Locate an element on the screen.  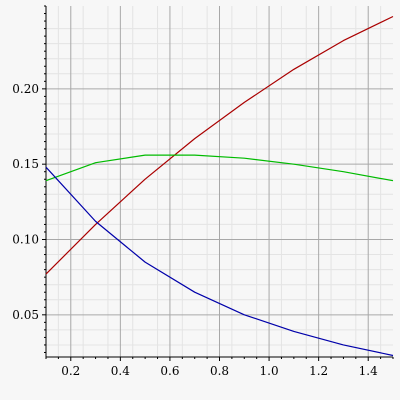
x-tick-label: 1.0 is located at coordinates (269, 371).